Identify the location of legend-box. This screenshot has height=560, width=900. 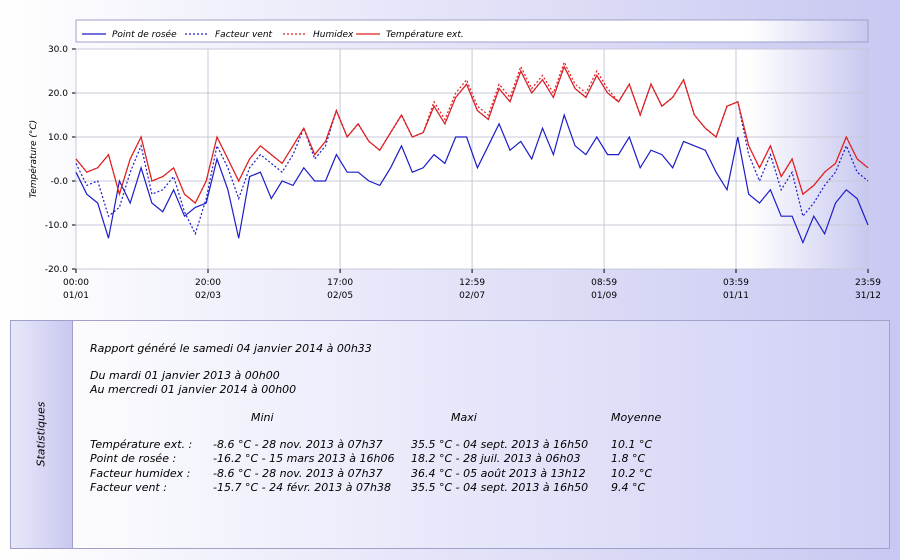
(472, 31).